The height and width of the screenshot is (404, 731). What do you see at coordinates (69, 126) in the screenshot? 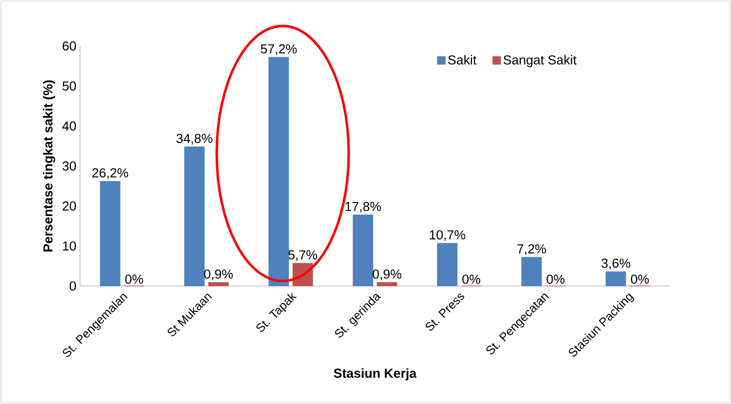
I see `y-tick-label: 40` at bounding box center [69, 126].